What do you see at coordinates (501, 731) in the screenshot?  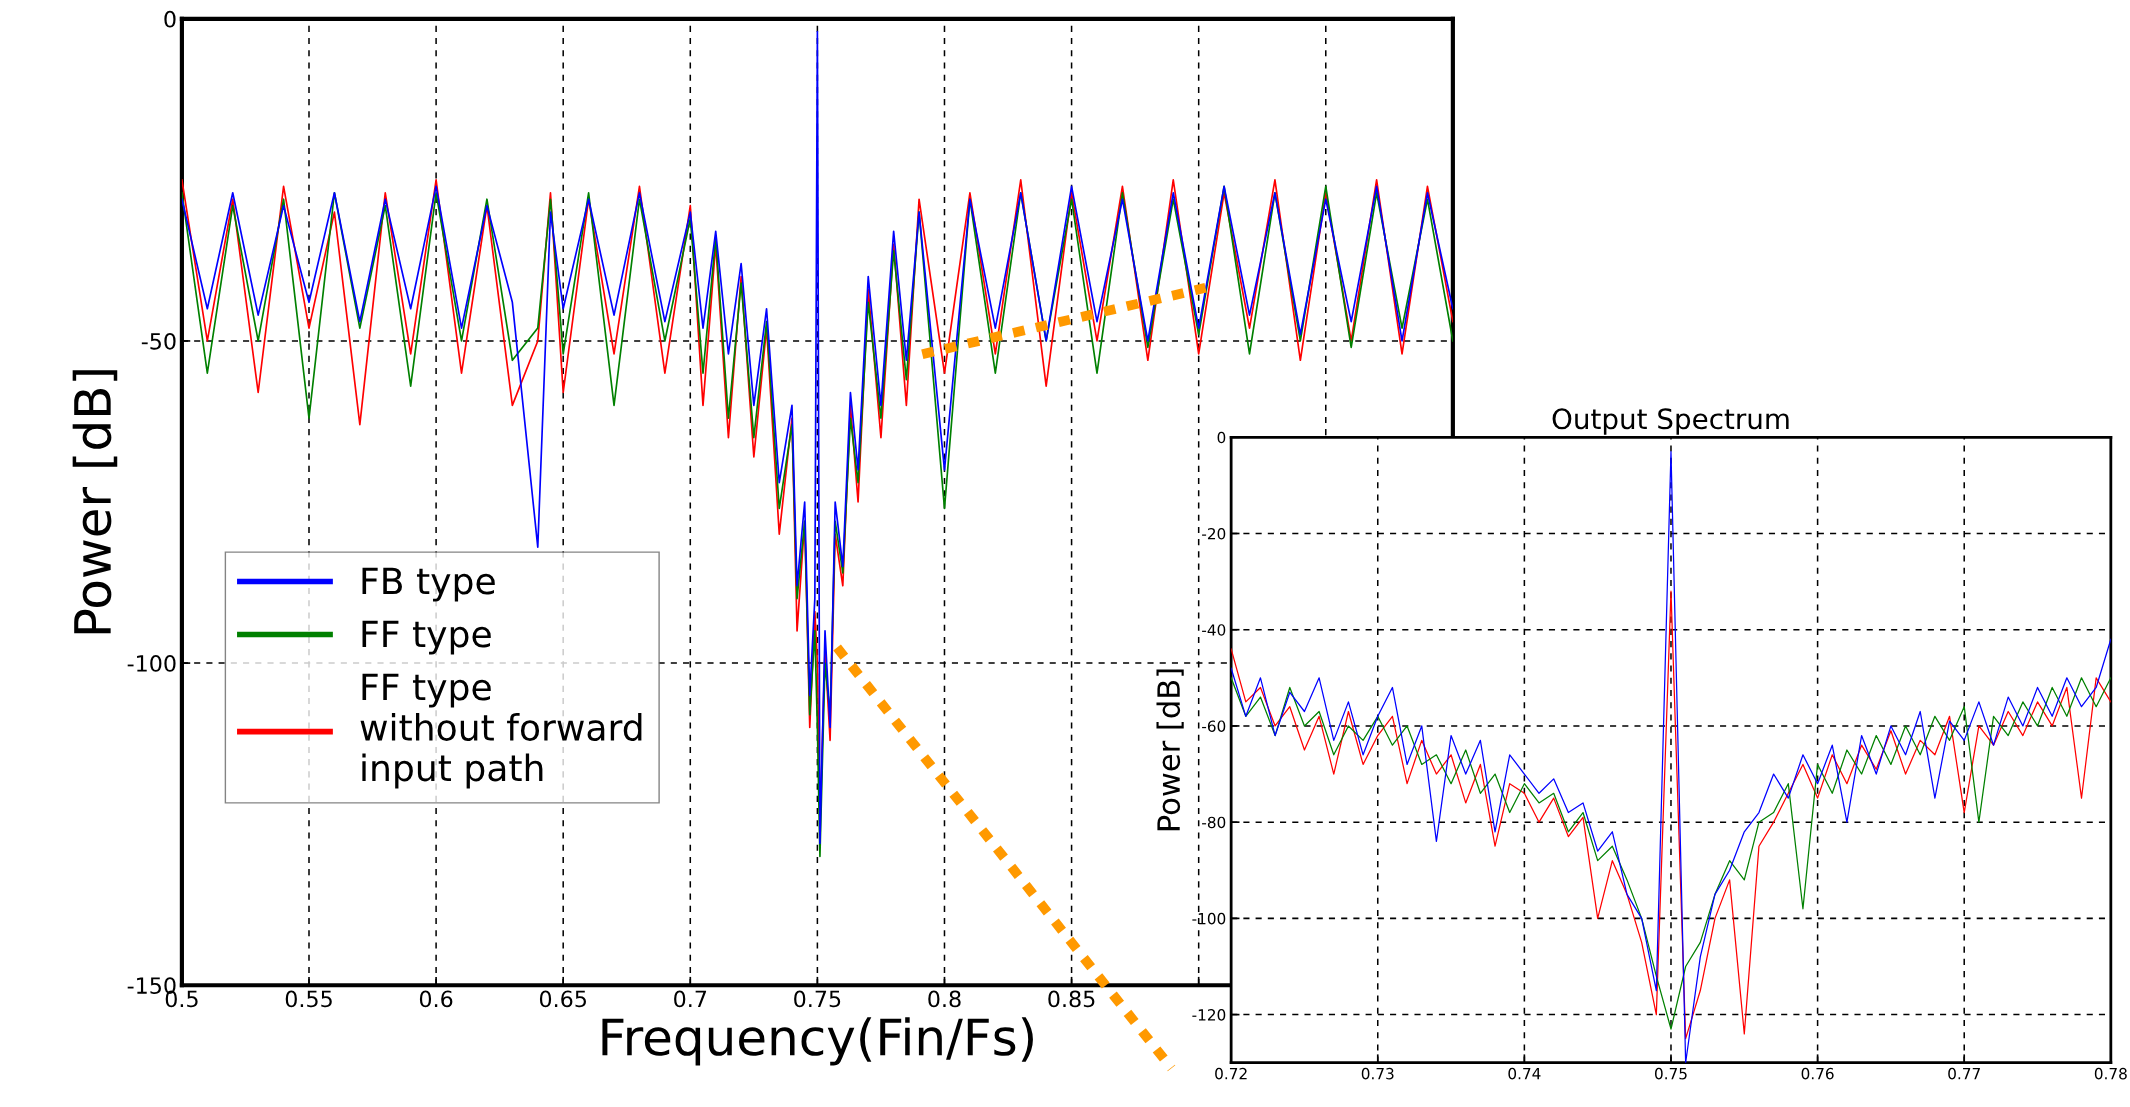 I see `legend-label: FF type without forward input path` at bounding box center [501, 731].